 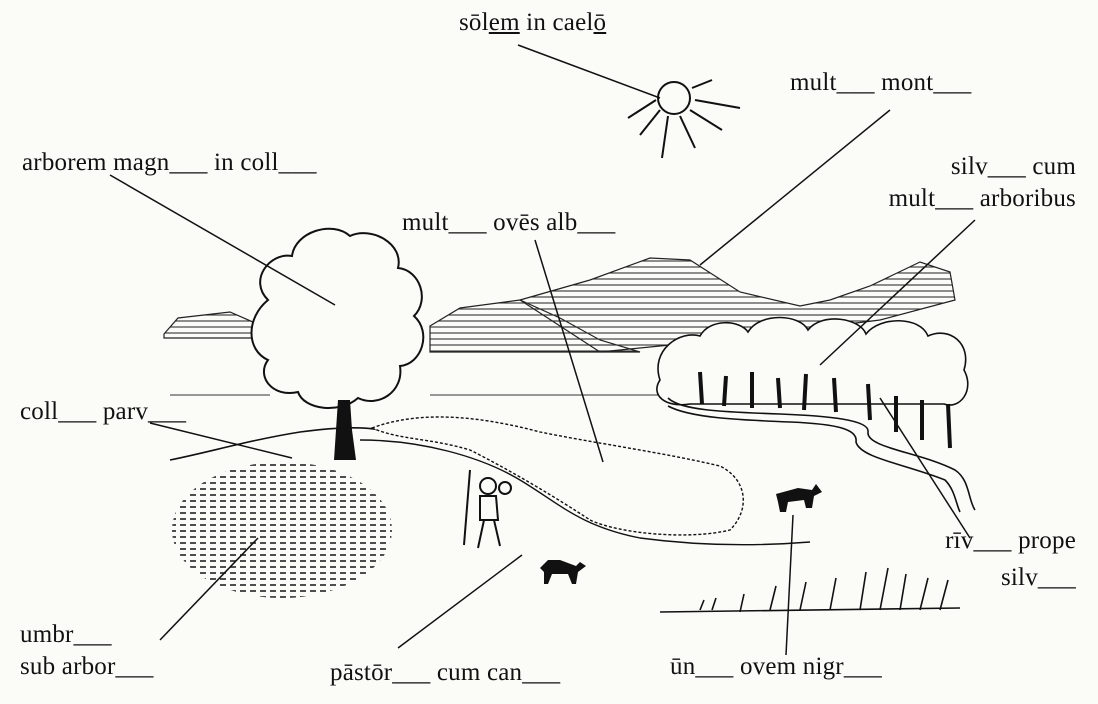 I want to click on label-forest-line2: mult___ arboribus, so click(x=982, y=198).